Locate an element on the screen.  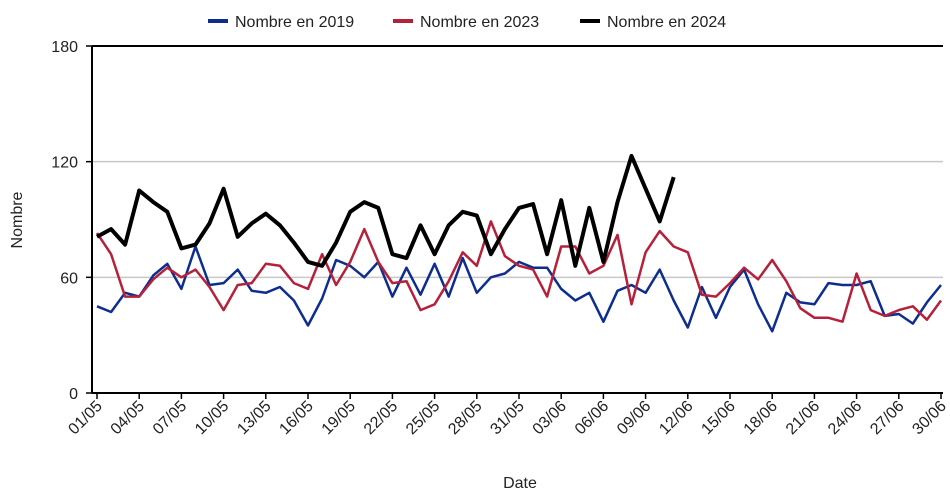
x-tick-label: 10/05 is located at coordinates (212, 418).